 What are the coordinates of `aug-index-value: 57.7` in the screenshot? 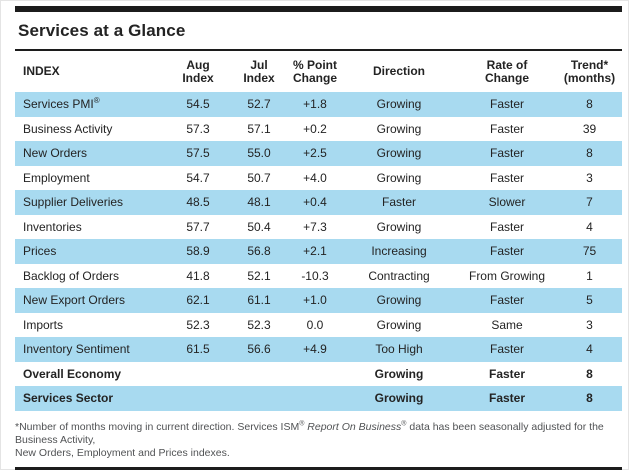 It's located at (198, 226).